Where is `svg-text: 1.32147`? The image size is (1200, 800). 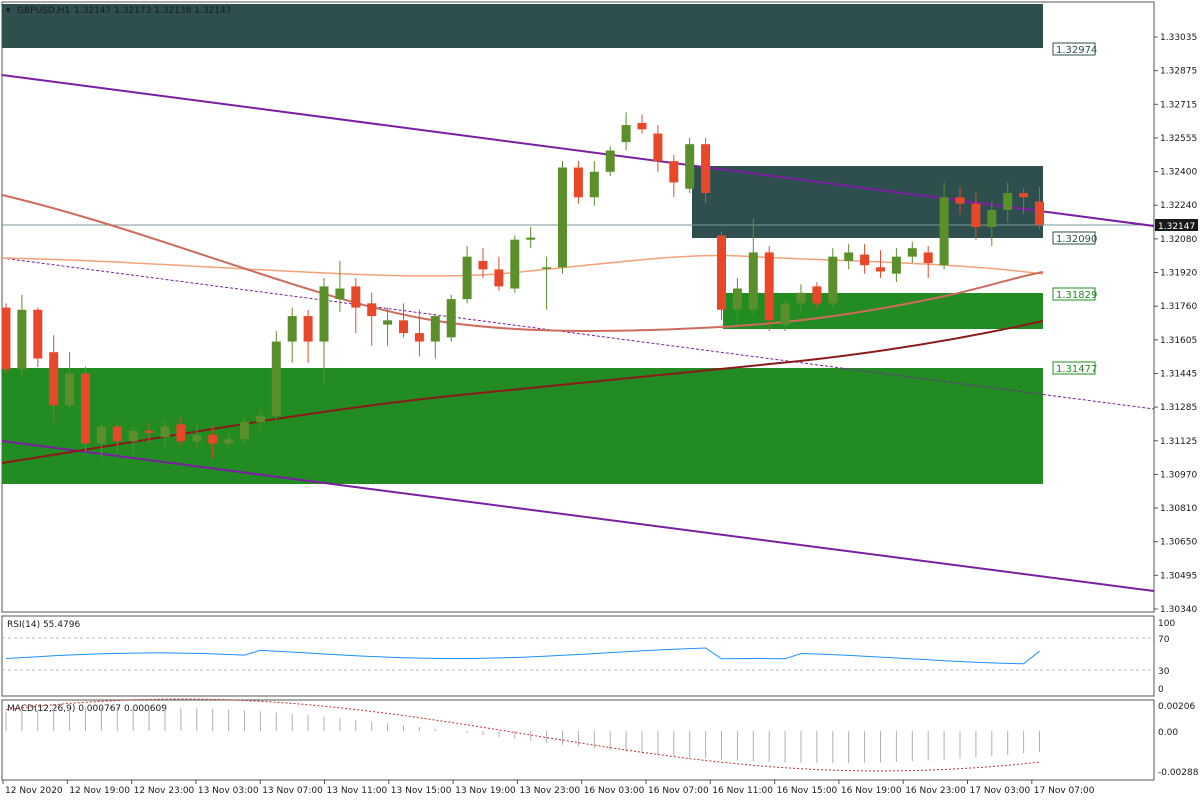
svg-text: 1.32147 is located at coordinates (1176, 227).